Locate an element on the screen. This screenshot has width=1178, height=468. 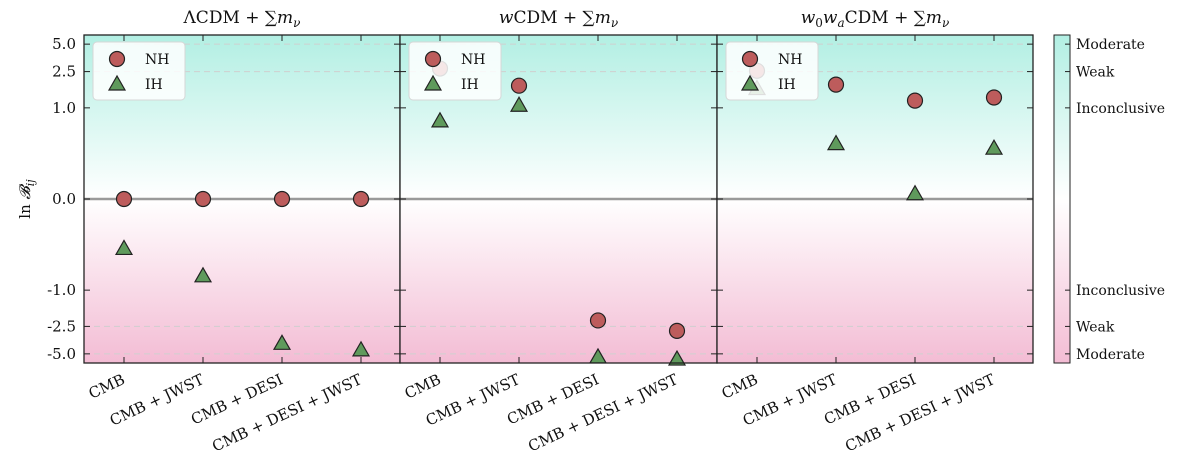
panel-title: wCDM + ∑mν is located at coordinates (558, 19).